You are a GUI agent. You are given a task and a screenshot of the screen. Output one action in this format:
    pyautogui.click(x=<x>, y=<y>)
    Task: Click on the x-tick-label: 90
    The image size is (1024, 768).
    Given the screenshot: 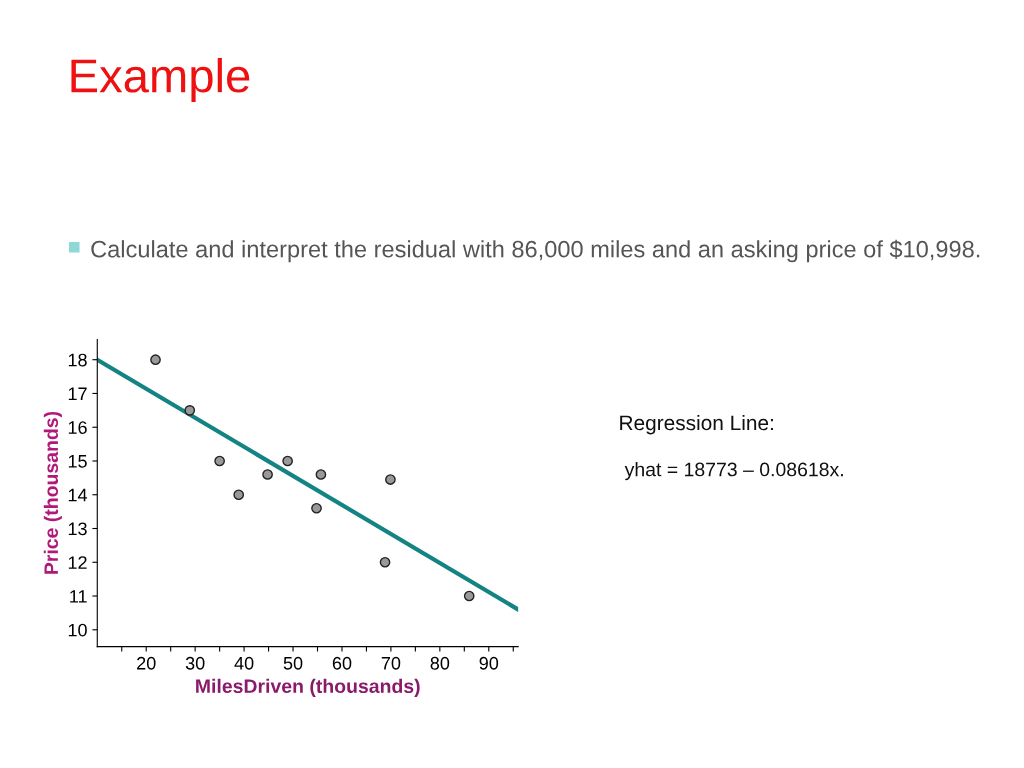 What is the action you would take?
    pyautogui.click(x=489, y=663)
    